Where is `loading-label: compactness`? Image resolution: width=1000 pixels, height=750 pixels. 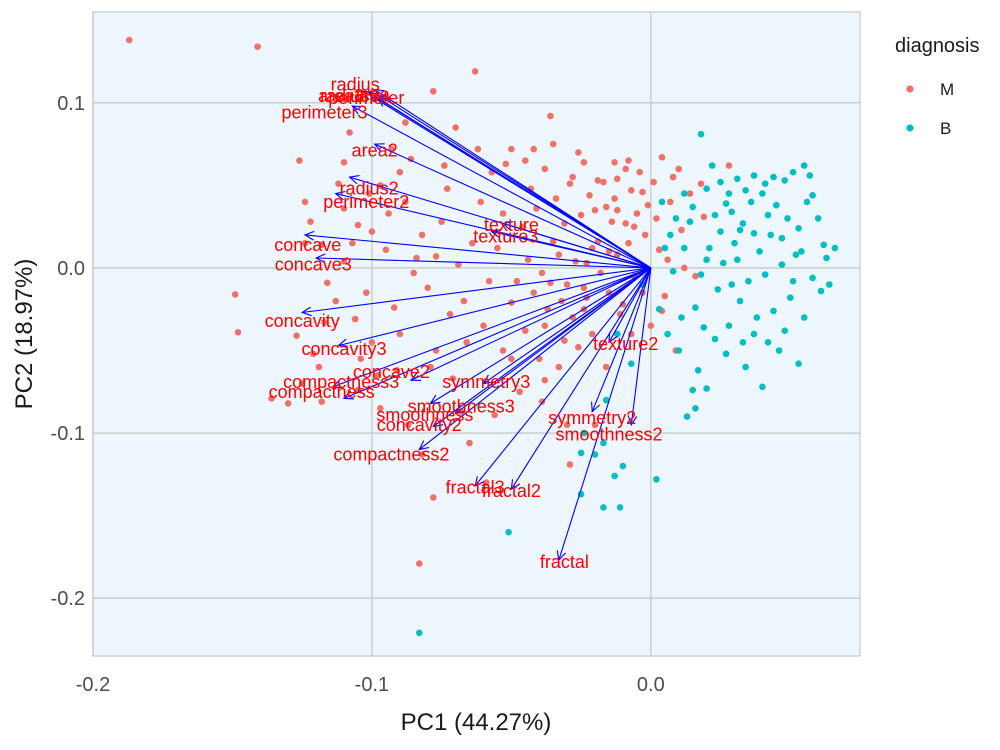 loading-label: compactness is located at coordinates (322, 392).